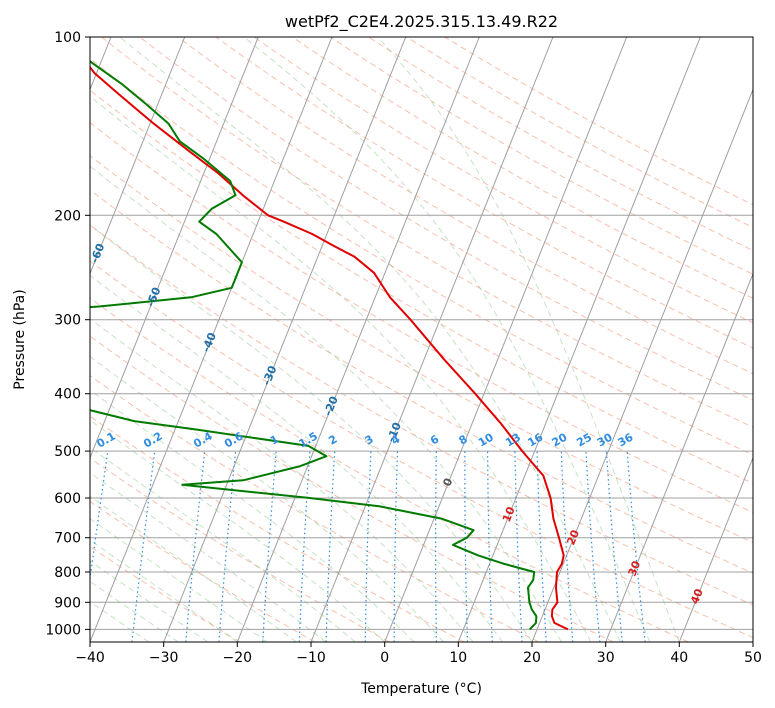 The image size is (775, 708). I want to click on y-axis-title: Pressure (hPa), so click(20, 339).